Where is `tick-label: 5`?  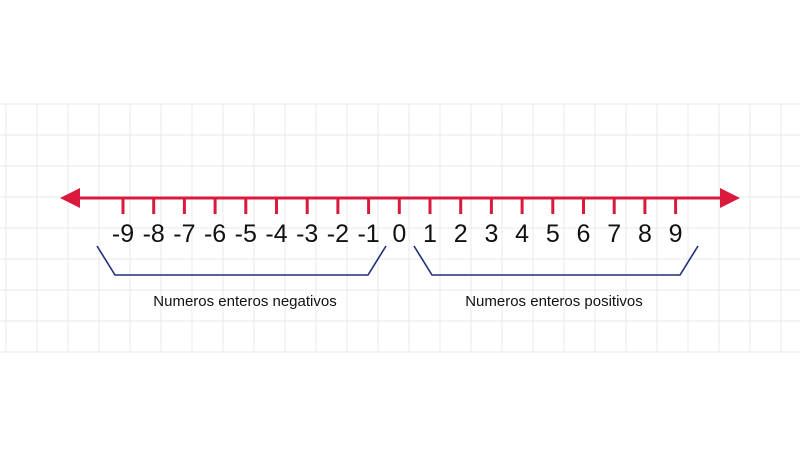
tick-label: 5 is located at coordinates (553, 234).